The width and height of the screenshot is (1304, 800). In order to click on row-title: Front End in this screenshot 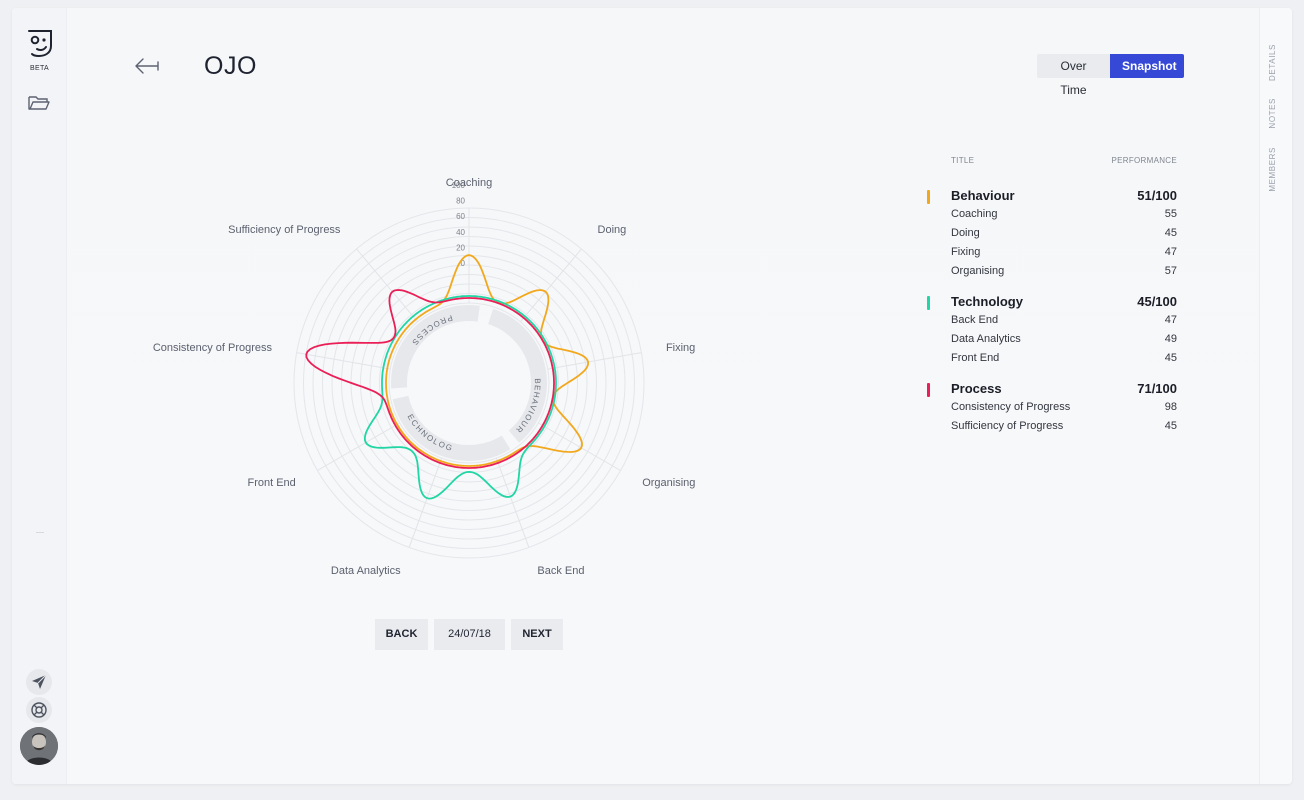, I will do `click(975, 358)`.